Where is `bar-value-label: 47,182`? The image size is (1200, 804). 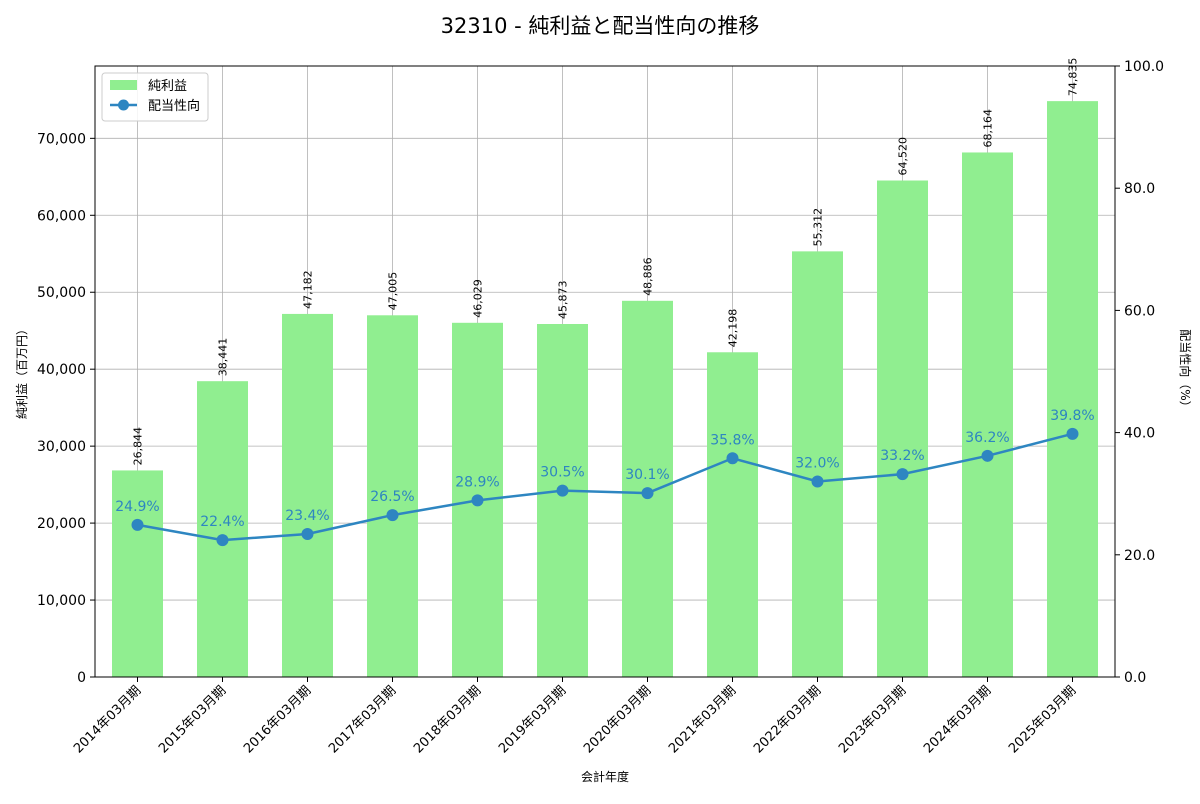
bar-value-label: 47,182 is located at coordinates (308, 289).